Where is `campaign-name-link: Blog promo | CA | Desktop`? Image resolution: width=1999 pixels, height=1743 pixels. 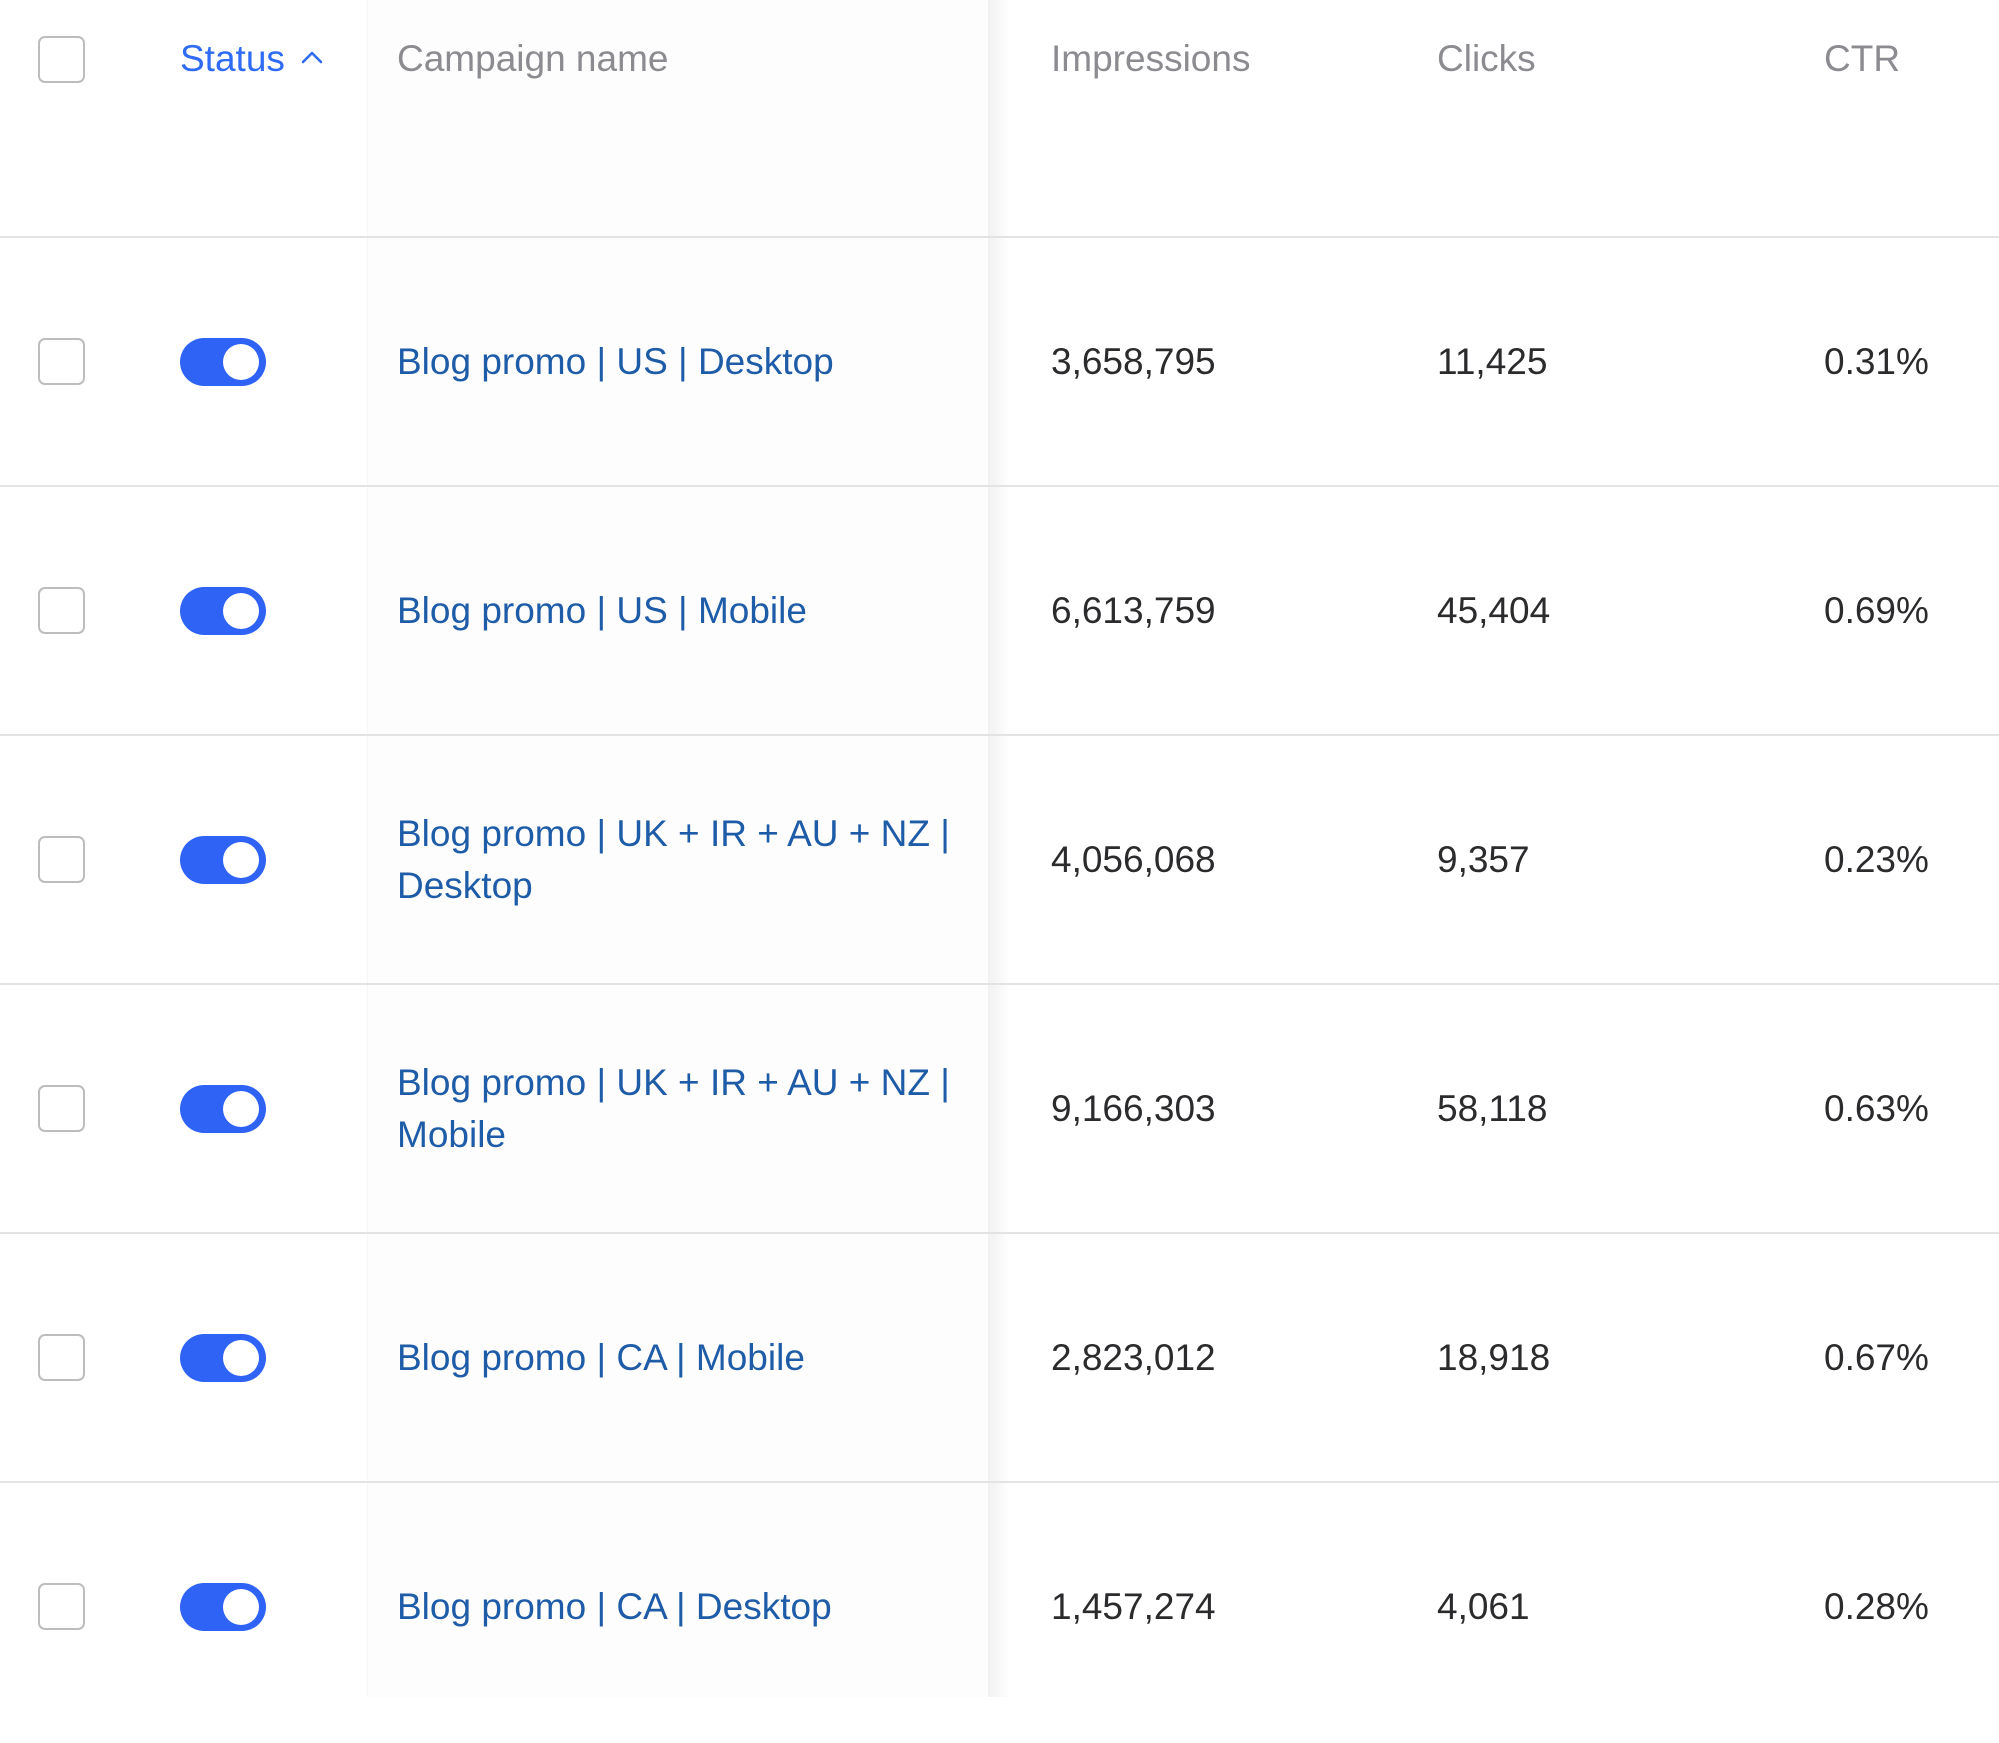
campaign-name-link: Blog promo | CA | Desktop is located at coordinates (614, 1606).